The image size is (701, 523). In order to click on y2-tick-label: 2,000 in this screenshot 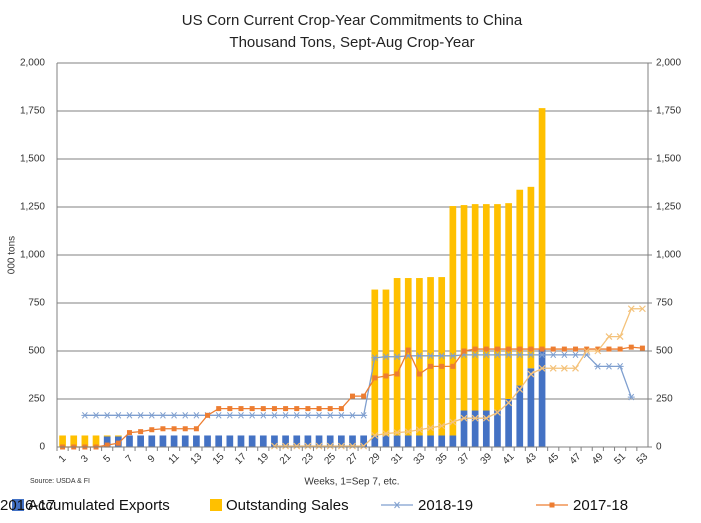, I will do `click(668, 63)`.